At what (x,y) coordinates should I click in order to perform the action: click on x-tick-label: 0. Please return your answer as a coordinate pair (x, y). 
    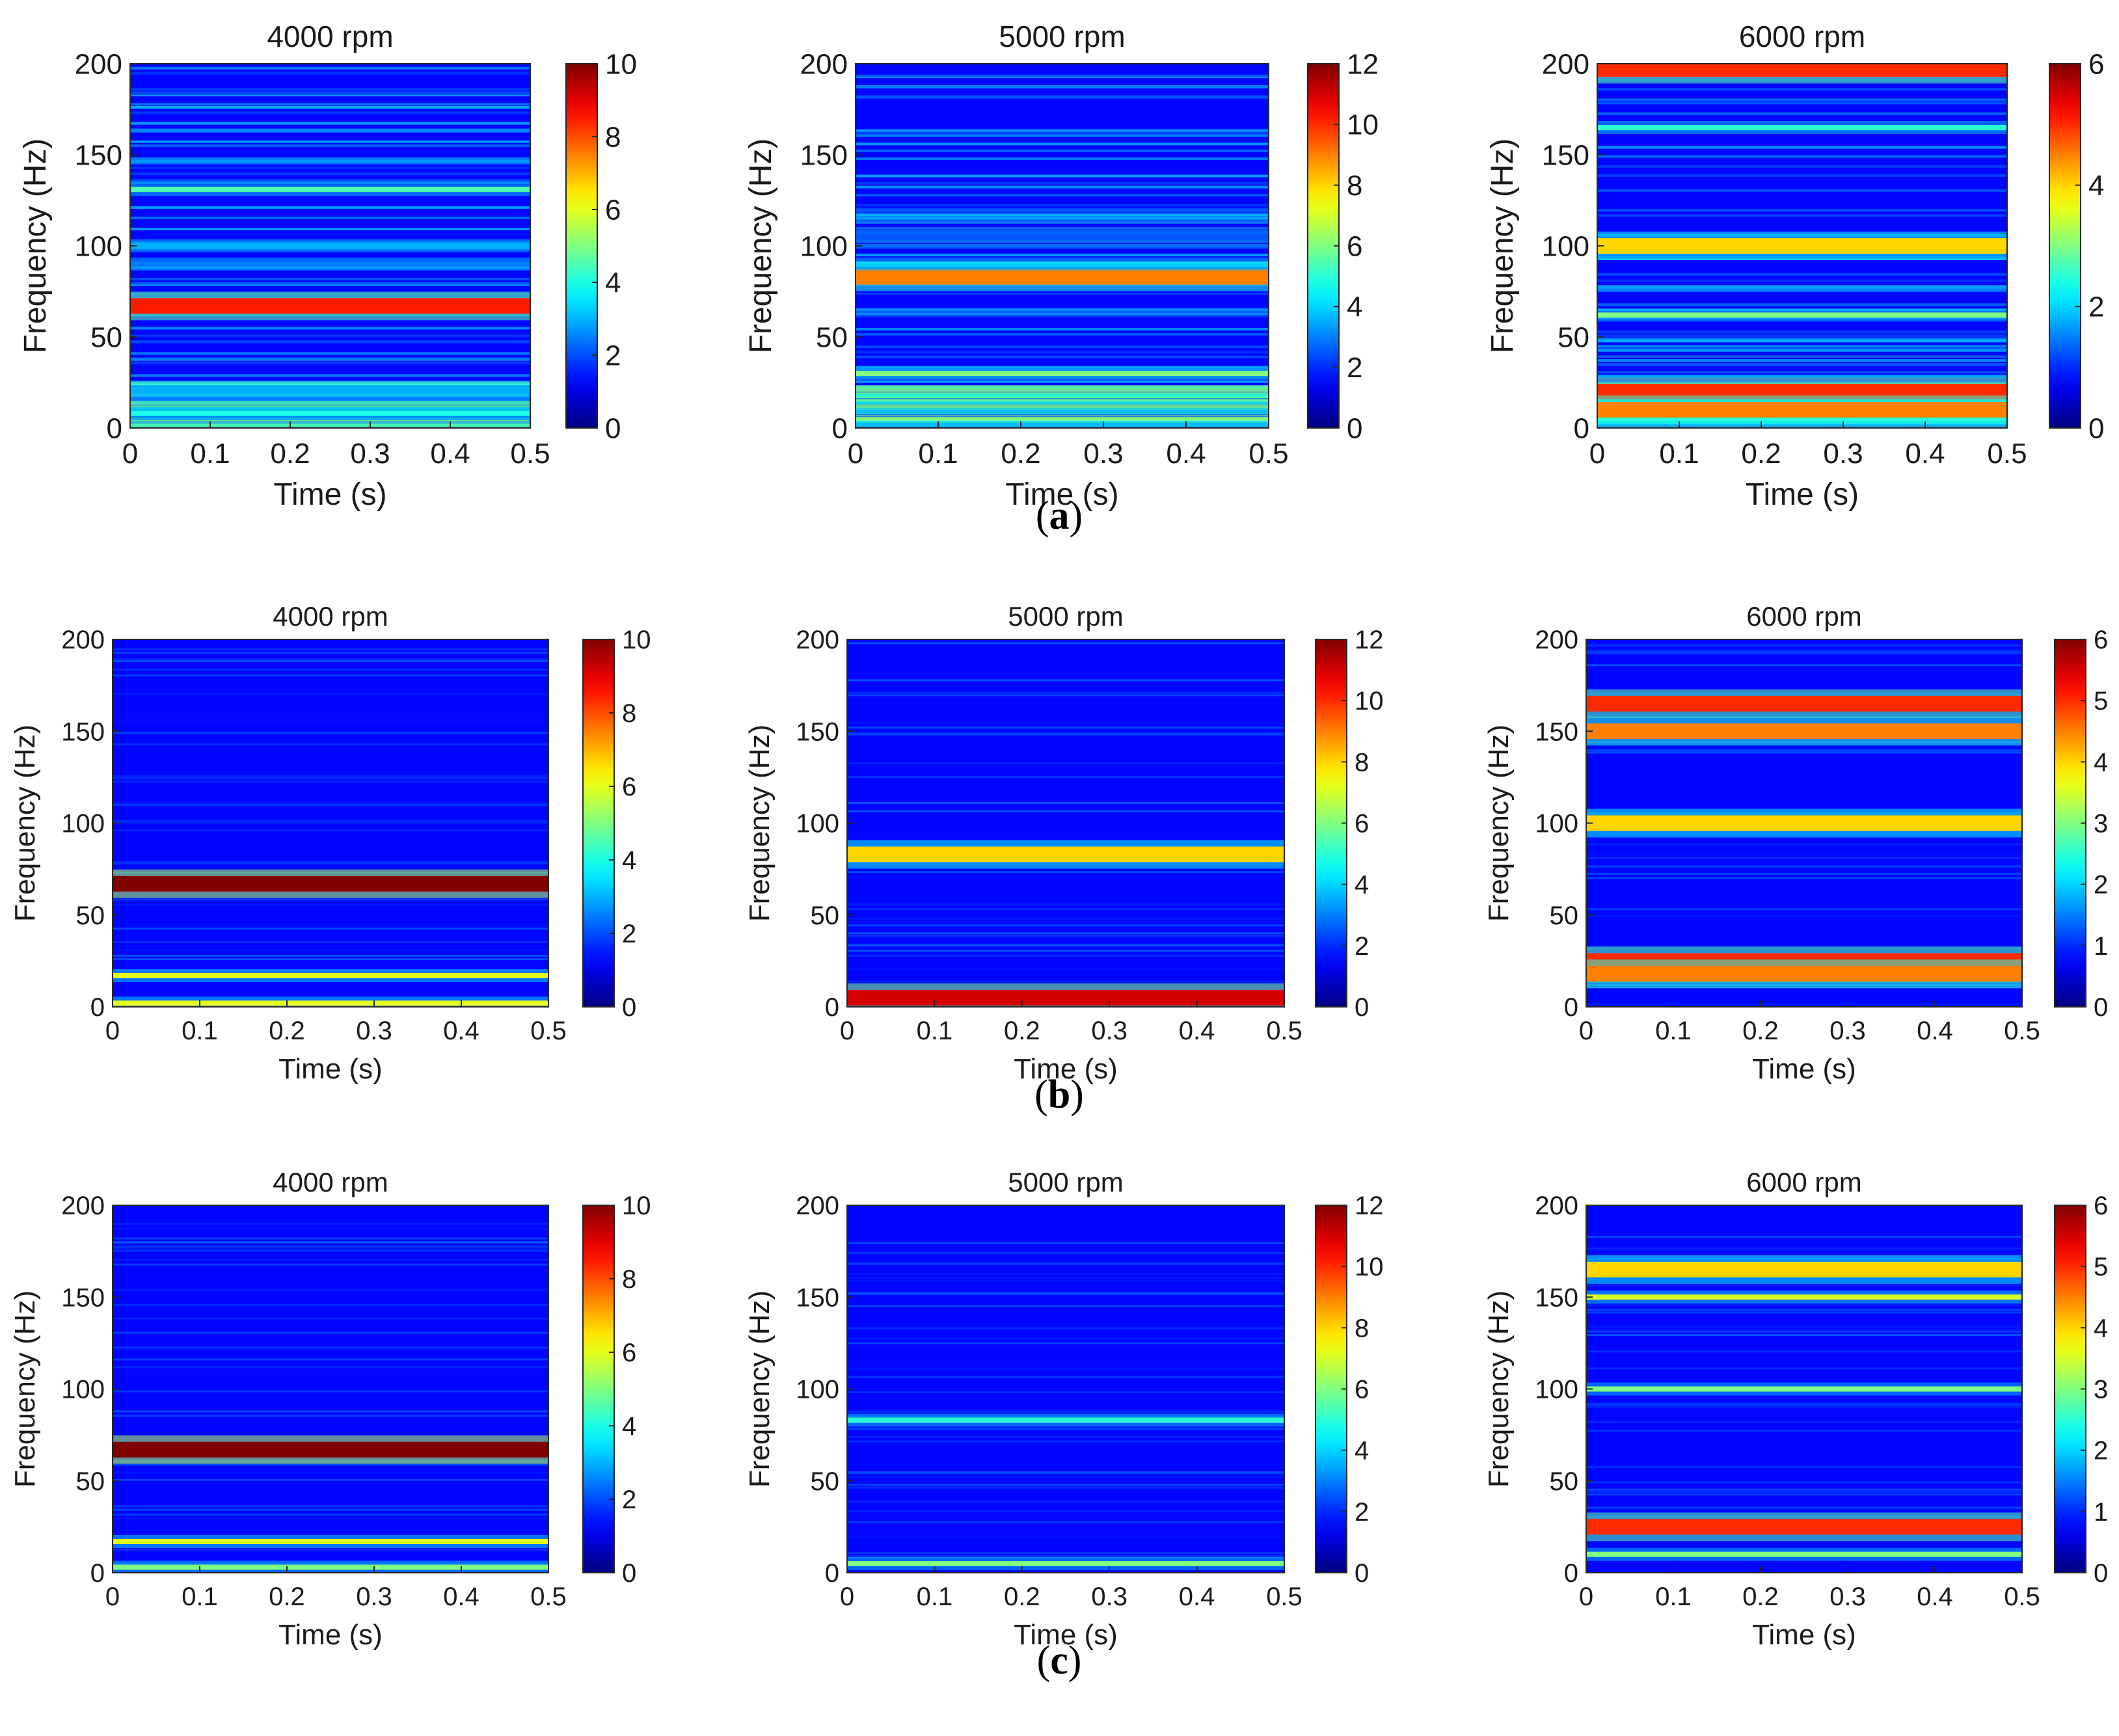
    Looking at the image, I should click on (855, 454).